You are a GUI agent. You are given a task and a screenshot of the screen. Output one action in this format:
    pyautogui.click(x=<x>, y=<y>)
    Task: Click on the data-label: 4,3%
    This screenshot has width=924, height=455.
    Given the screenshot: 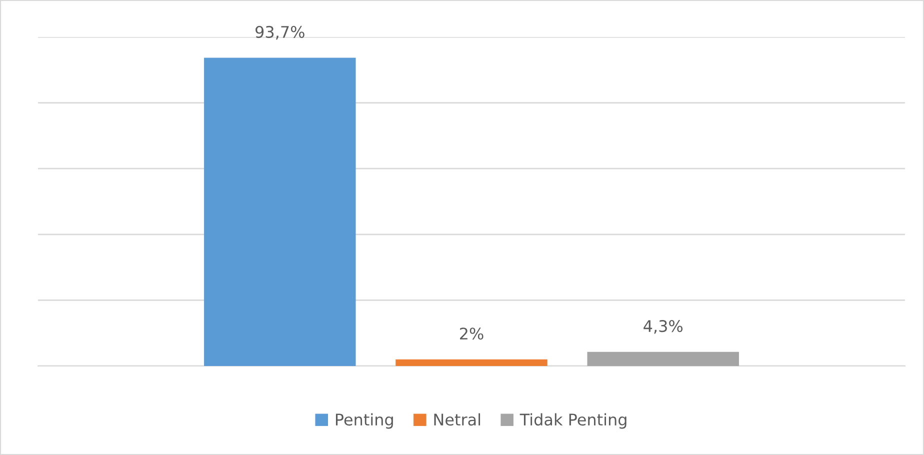 What is the action you would take?
    pyautogui.click(x=663, y=327)
    